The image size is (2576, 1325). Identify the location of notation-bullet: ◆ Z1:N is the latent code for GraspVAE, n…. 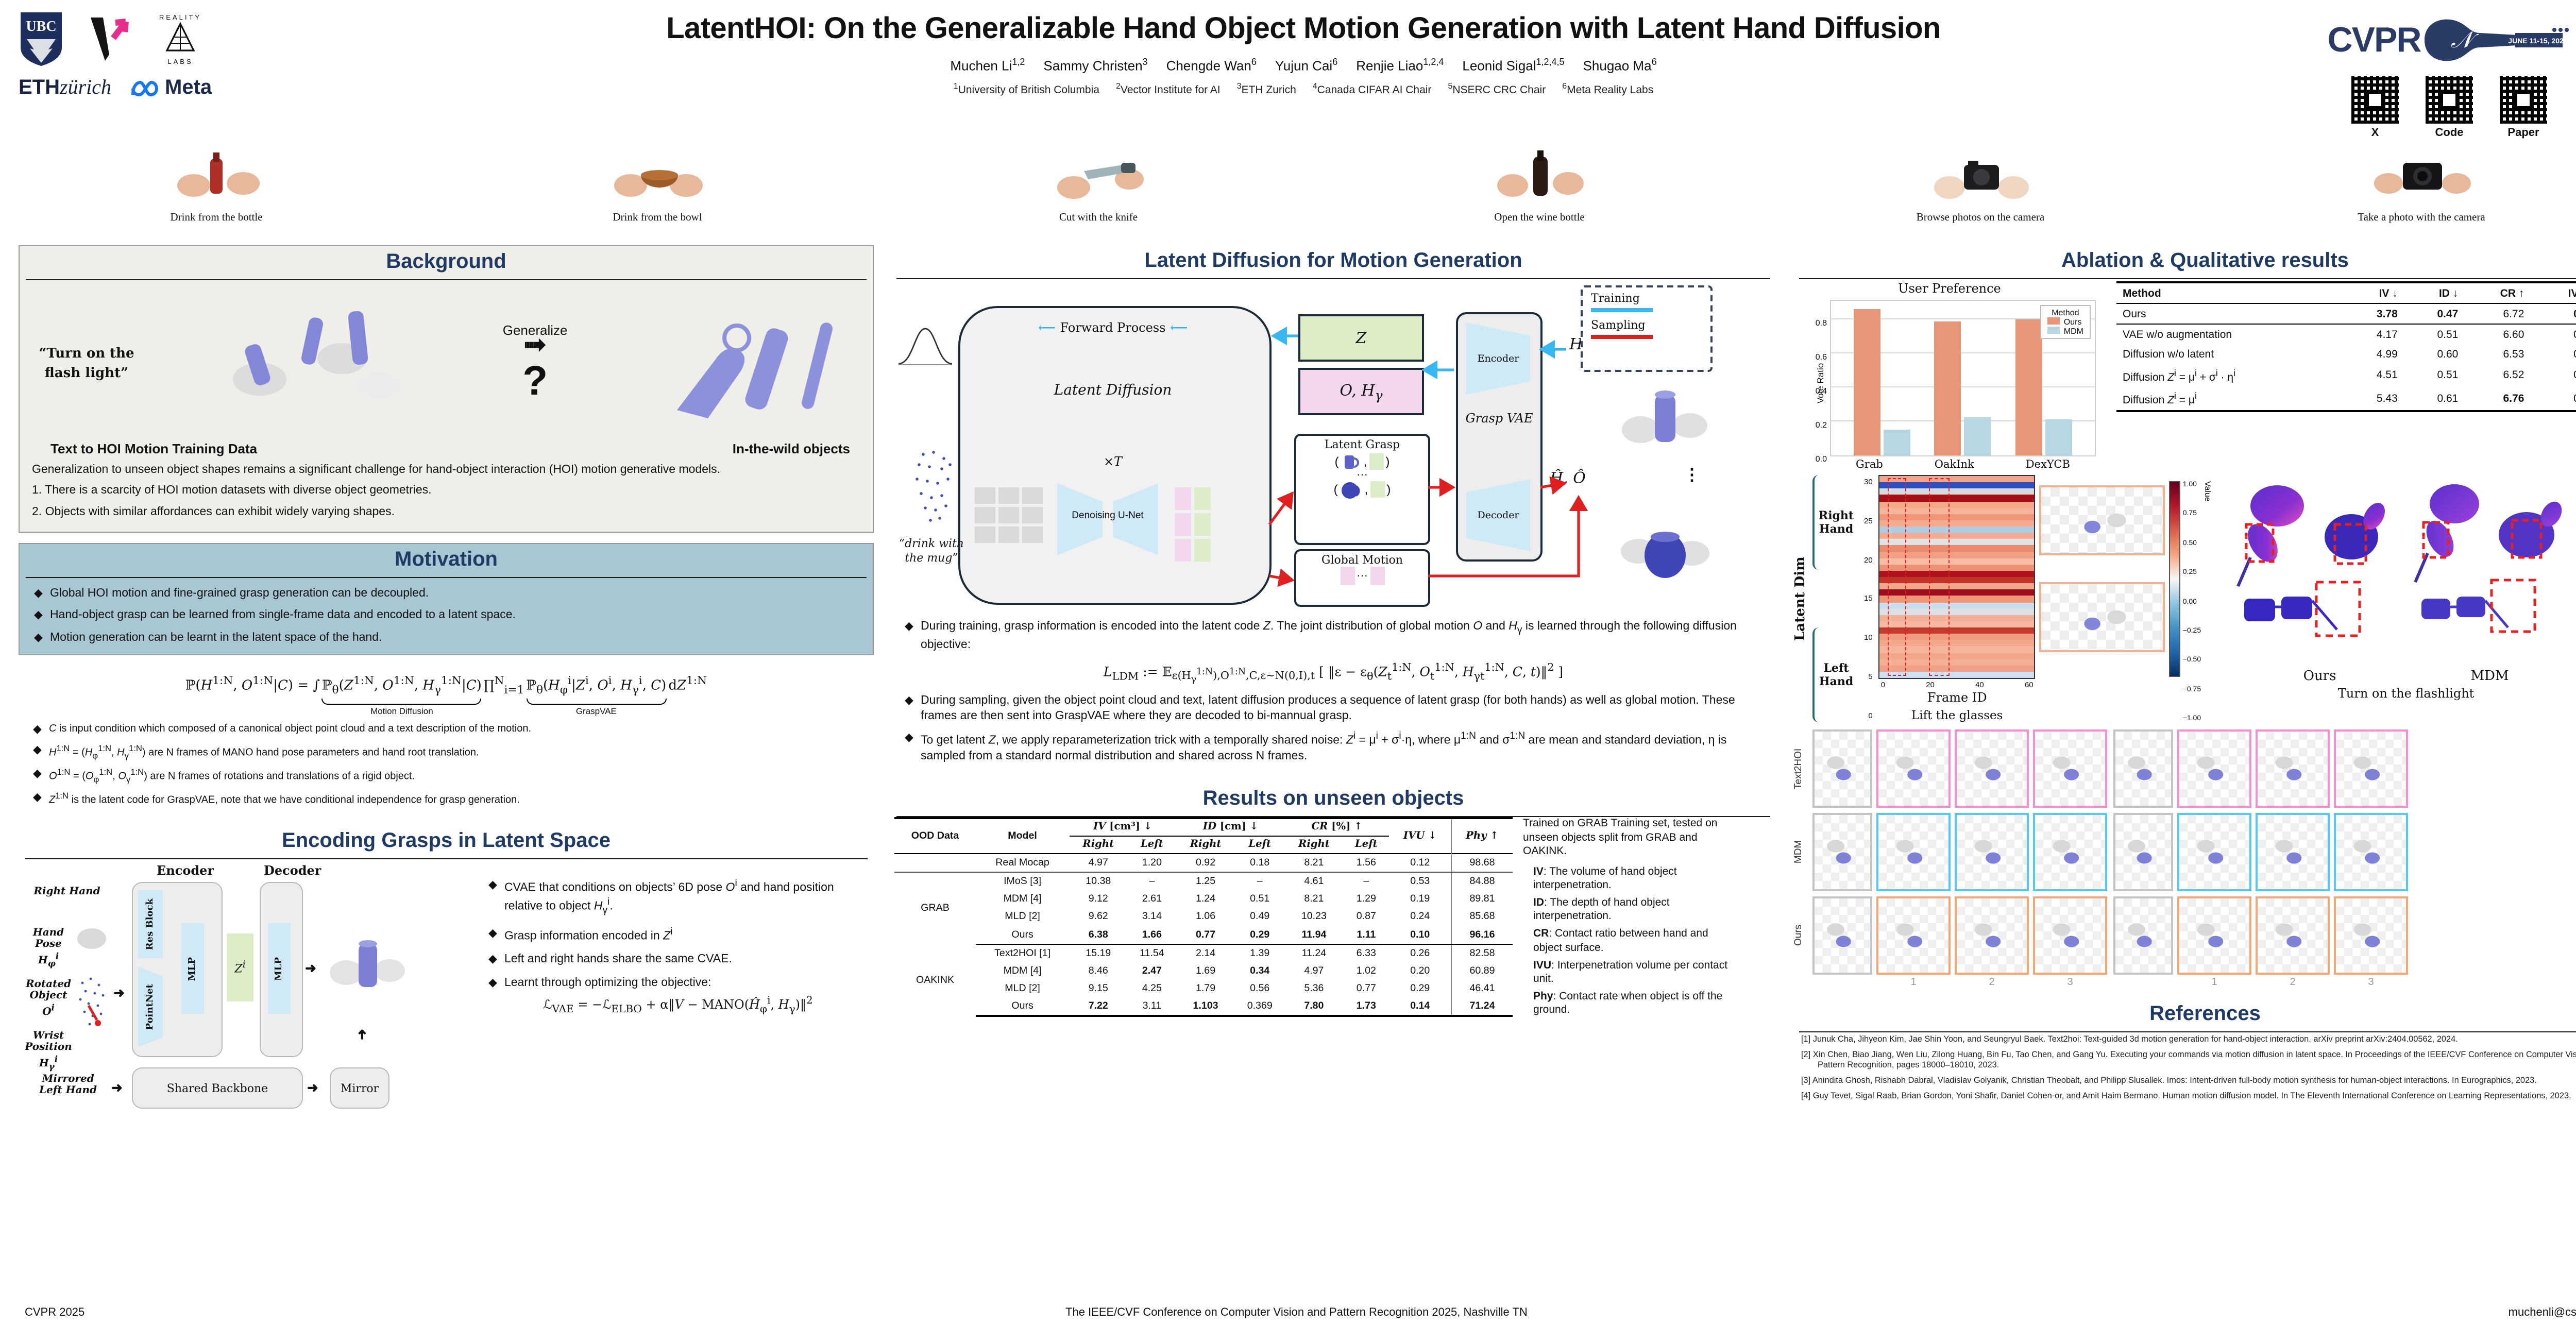
(276, 798).